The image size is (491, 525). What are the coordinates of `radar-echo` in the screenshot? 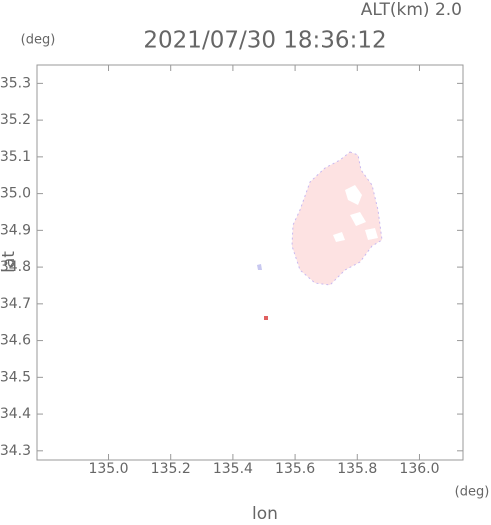 It's located at (320, 235).